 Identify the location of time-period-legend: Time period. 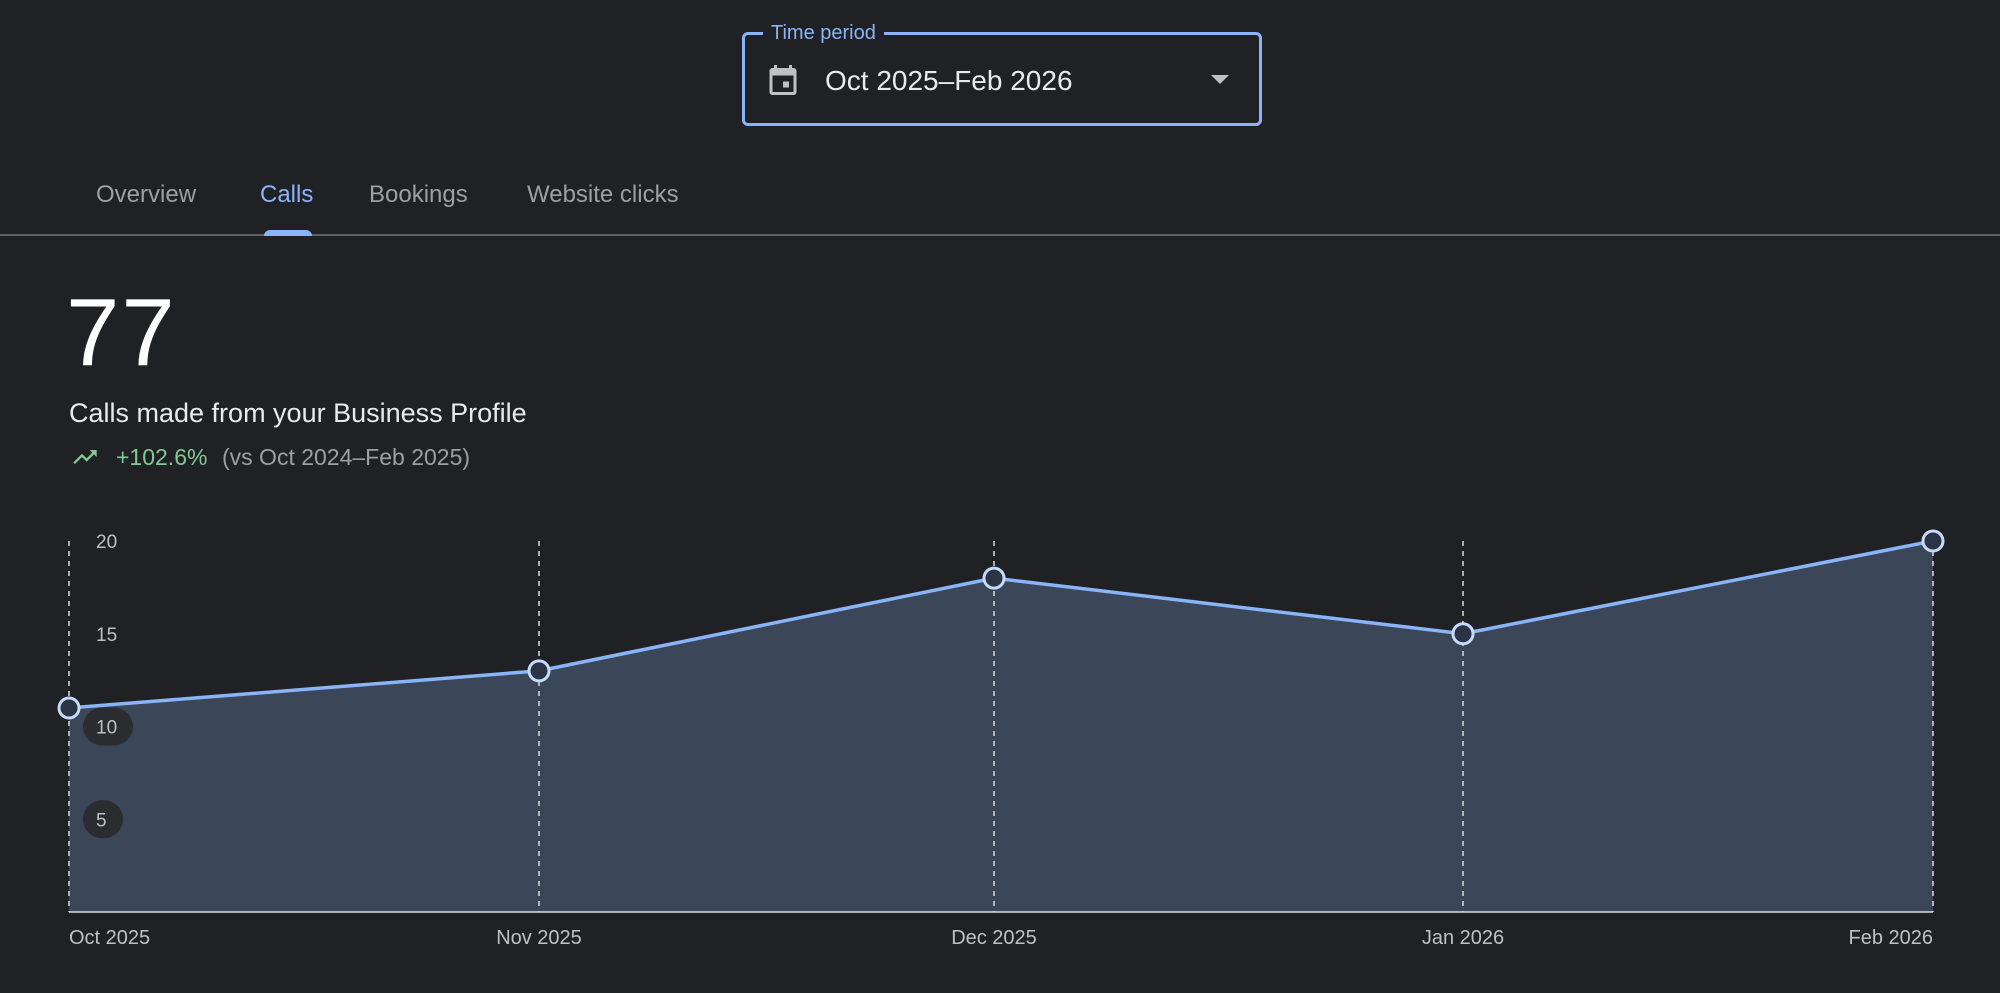
(823, 33).